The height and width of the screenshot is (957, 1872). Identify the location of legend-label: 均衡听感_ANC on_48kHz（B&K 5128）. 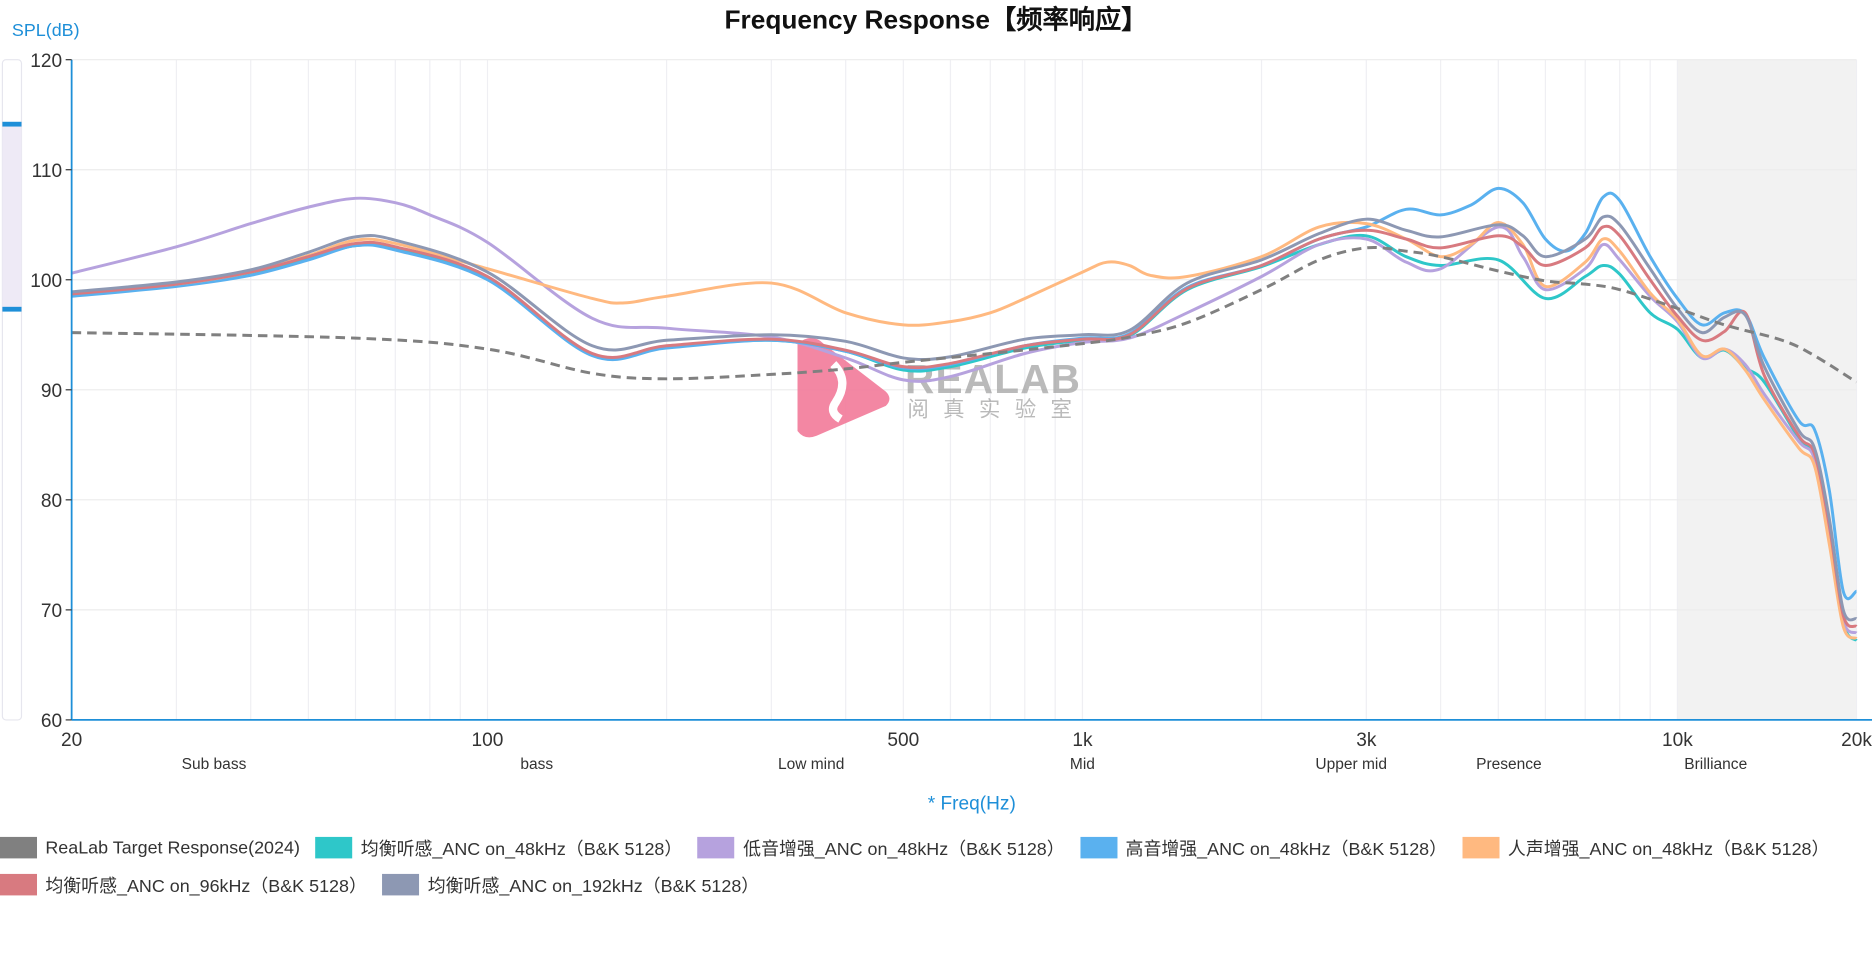
(521, 848).